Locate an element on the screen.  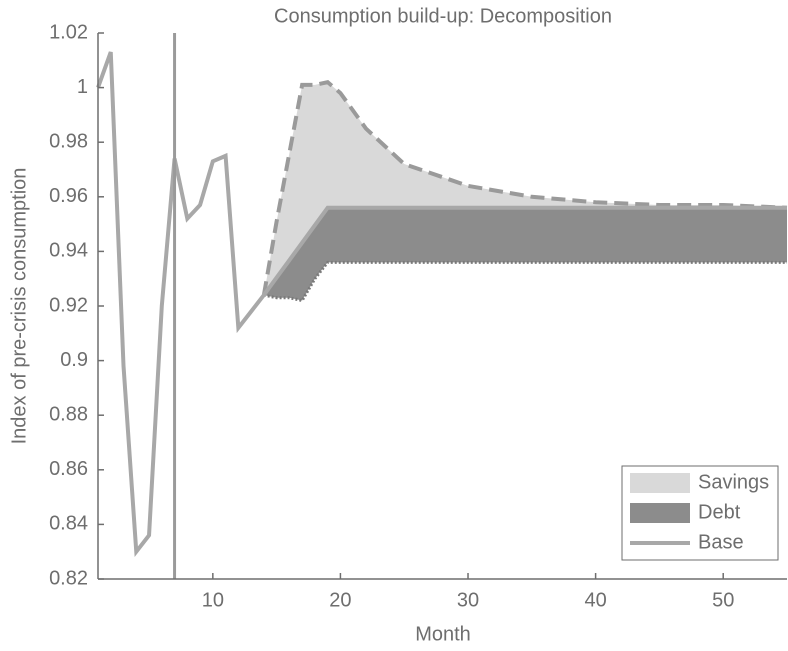
y-tick-label: 0.92 is located at coordinates (68, 305).